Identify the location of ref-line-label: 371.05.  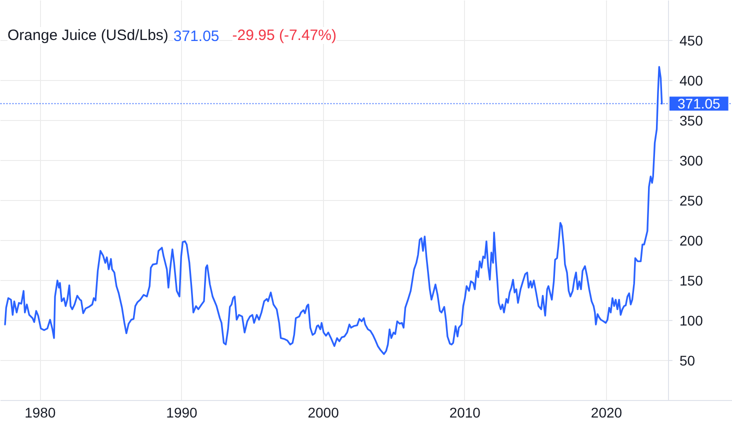
(699, 104).